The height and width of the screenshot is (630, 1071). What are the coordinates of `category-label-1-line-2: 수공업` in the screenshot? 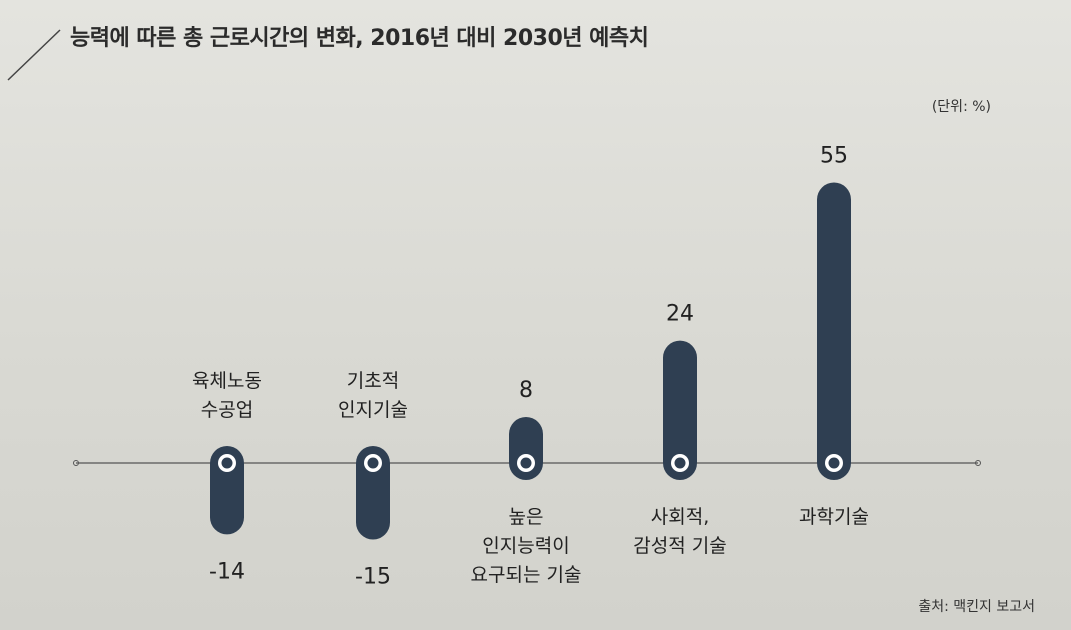 It's located at (227, 410).